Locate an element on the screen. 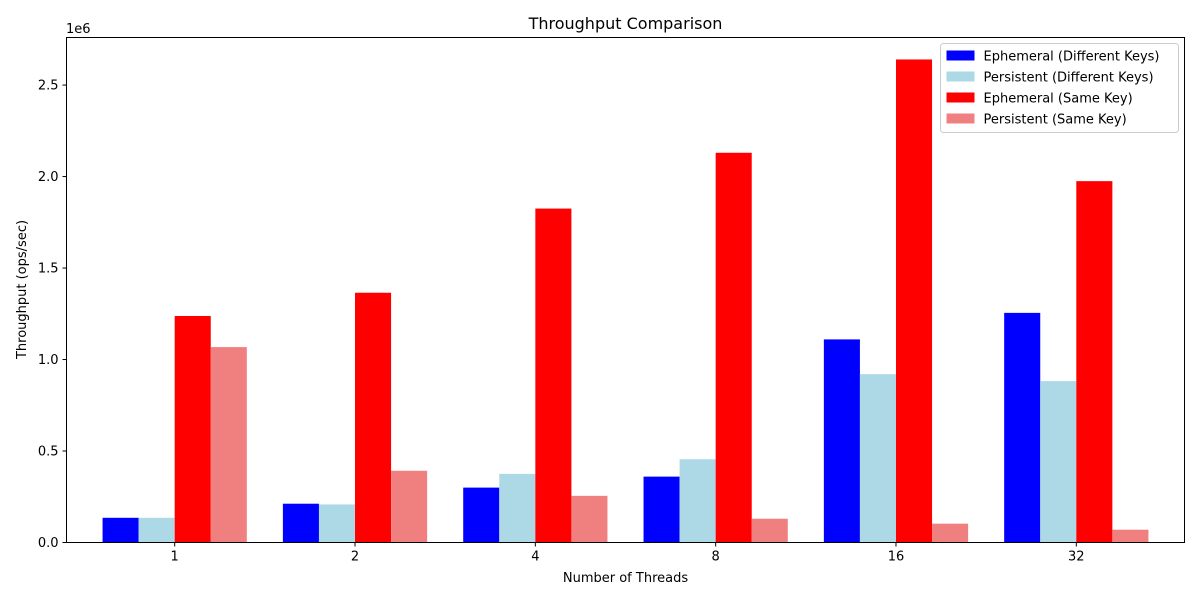 The height and width of the screenshot is (600, 1200). legend-label-3: Persistent (Same Key) is located at coordinates (1055, 120).